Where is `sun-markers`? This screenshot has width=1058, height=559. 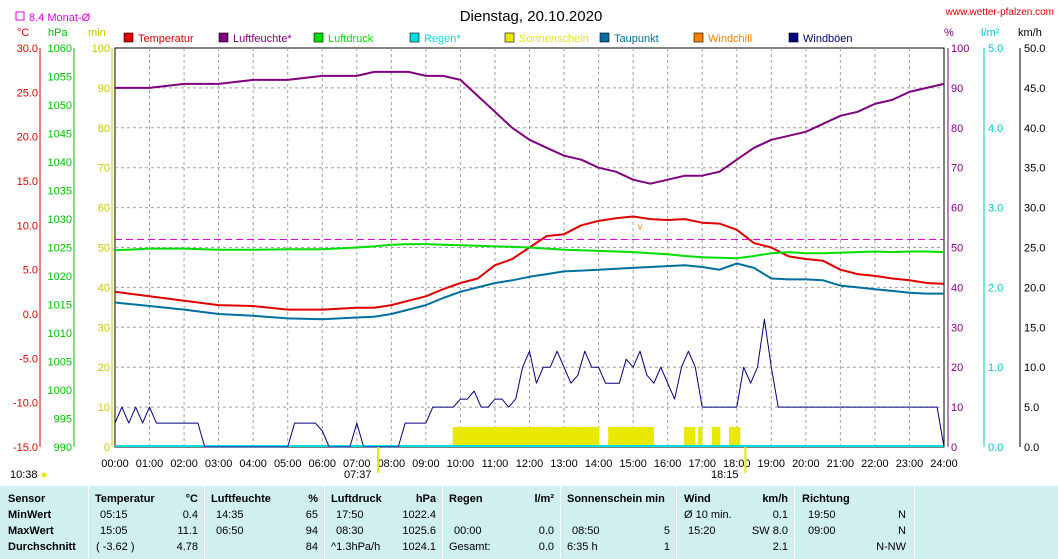
sun-markers is located at coordinates (562, 460).